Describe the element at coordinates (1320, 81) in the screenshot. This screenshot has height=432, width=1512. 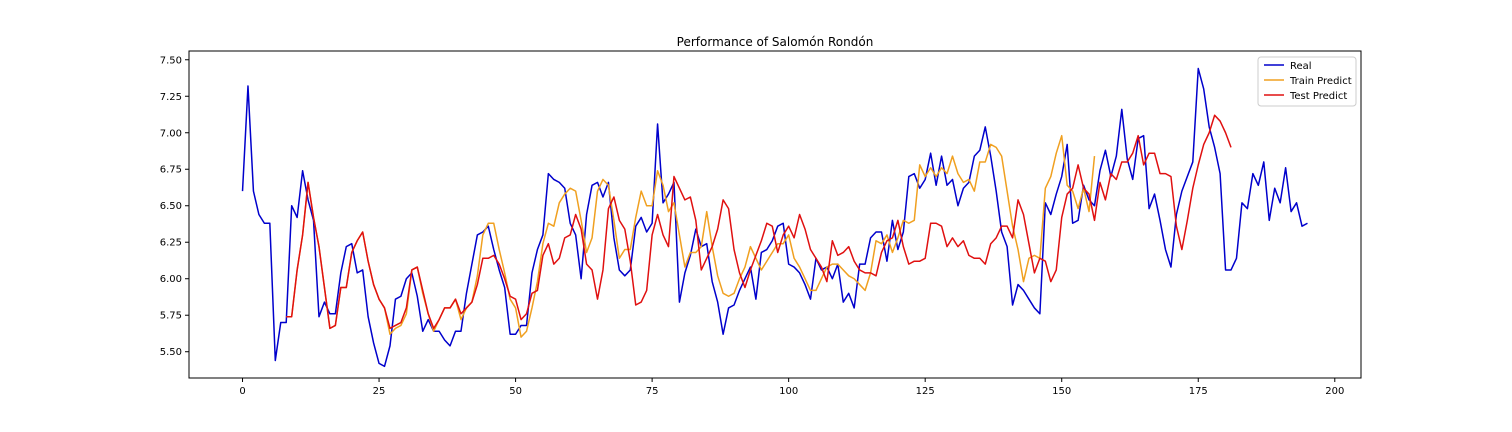
I see `legend-label-train-predict: Train Predict` at that location.